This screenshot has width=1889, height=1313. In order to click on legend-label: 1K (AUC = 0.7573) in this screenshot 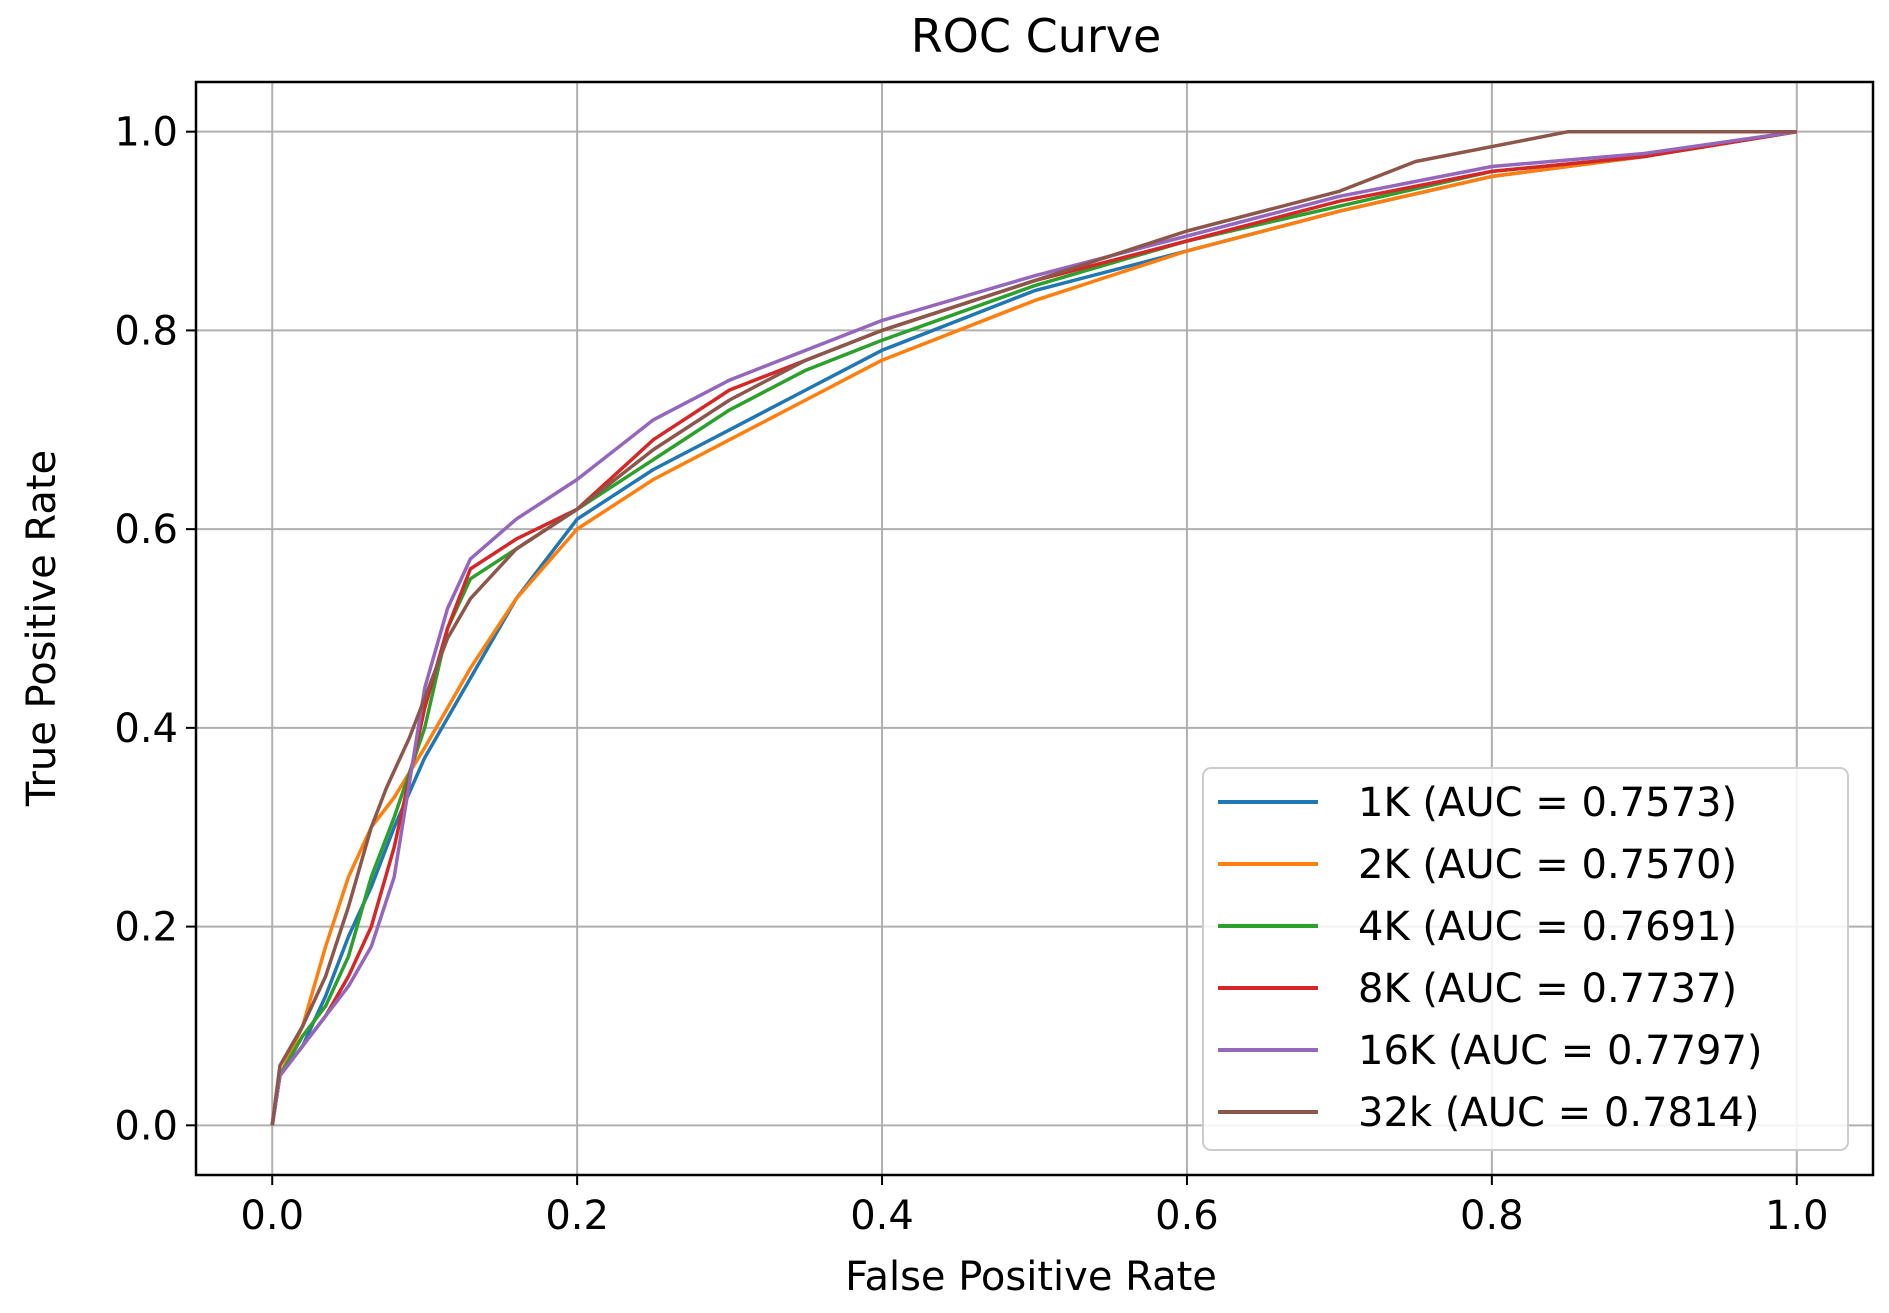, I will do `click(1547, 803)`.